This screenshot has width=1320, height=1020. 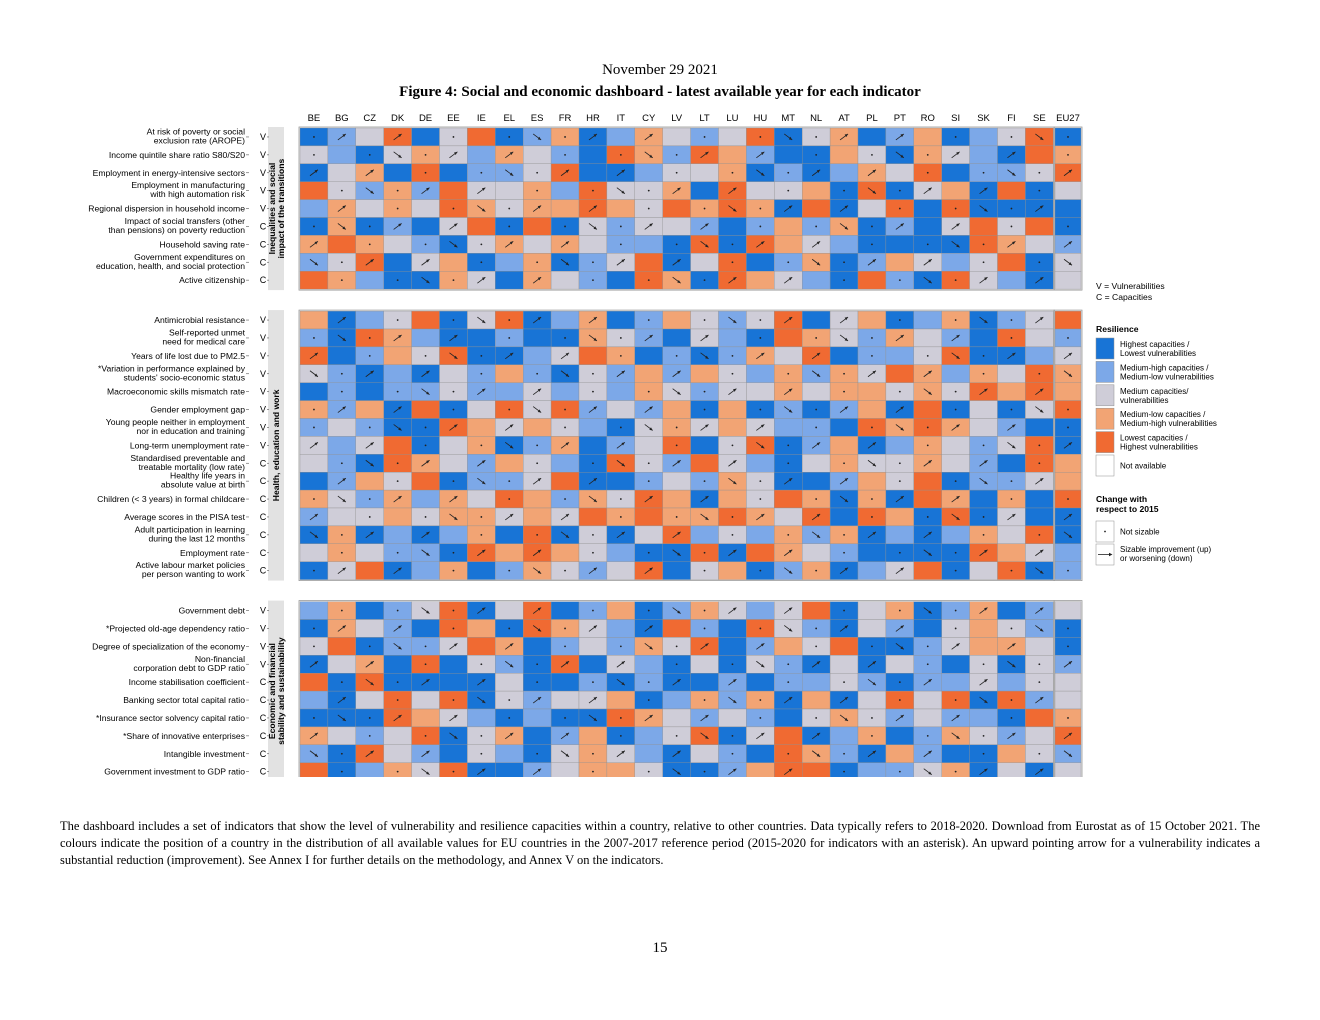 What do you see at coordinates (788, 355) in the screenshot?
I see `cell-mt` at bounding box center [788, 355].